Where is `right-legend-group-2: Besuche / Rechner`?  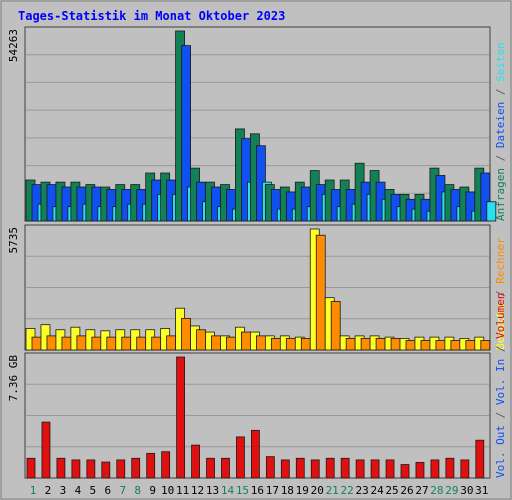 right-legend-group-2: Besuche / Rechner is located at coordinates (500, 293).